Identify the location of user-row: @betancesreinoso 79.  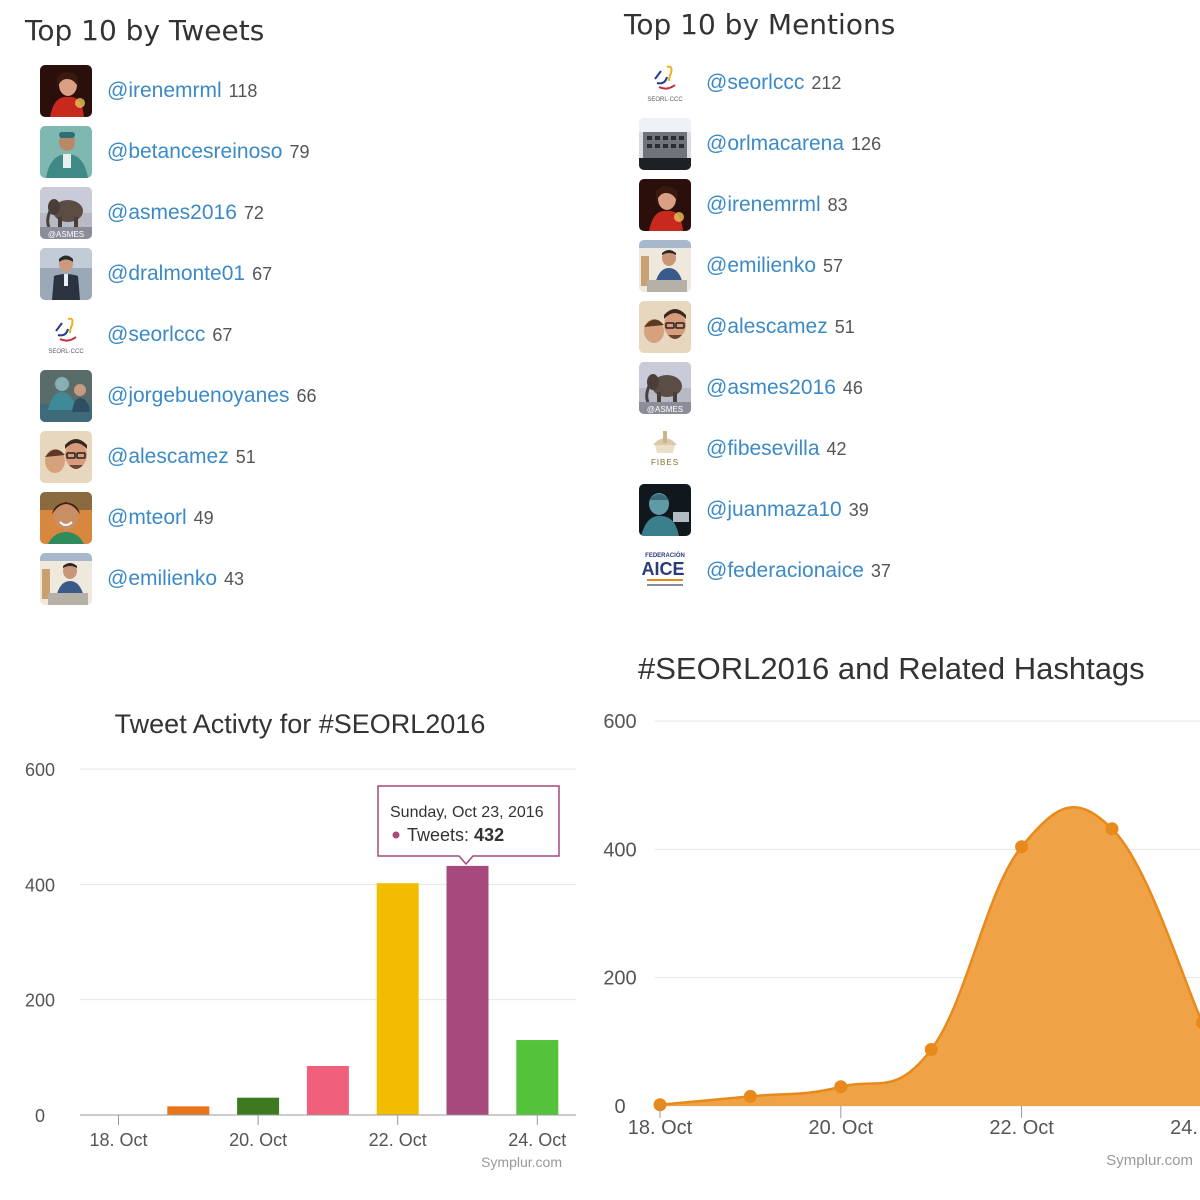
(174, 152).